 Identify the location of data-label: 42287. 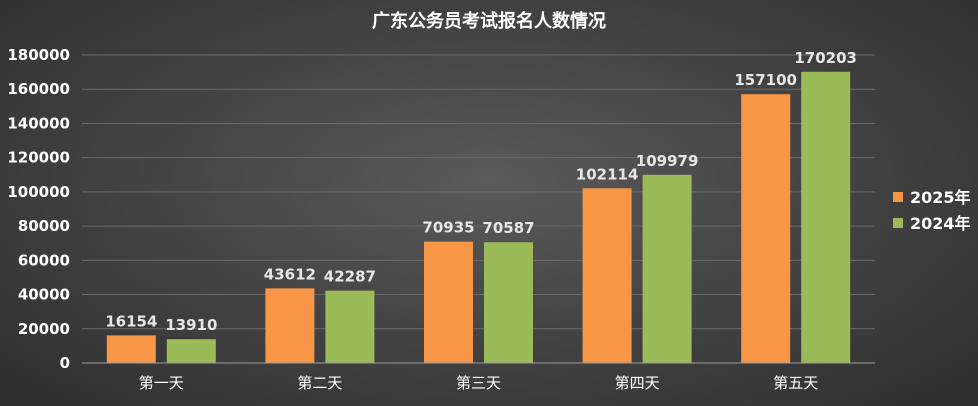
(350, 277).